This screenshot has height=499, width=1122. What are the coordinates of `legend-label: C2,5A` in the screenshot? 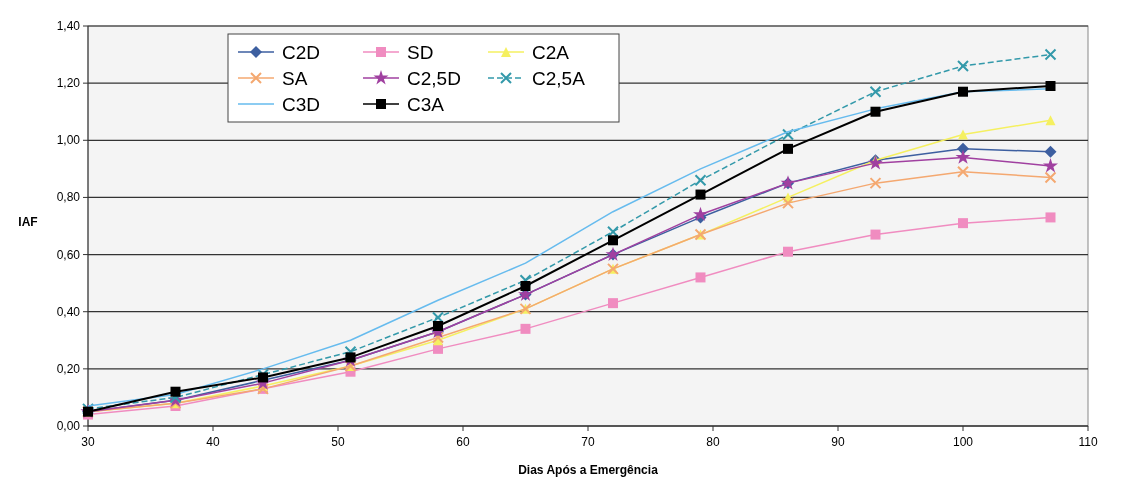 It's located at (559, 78).